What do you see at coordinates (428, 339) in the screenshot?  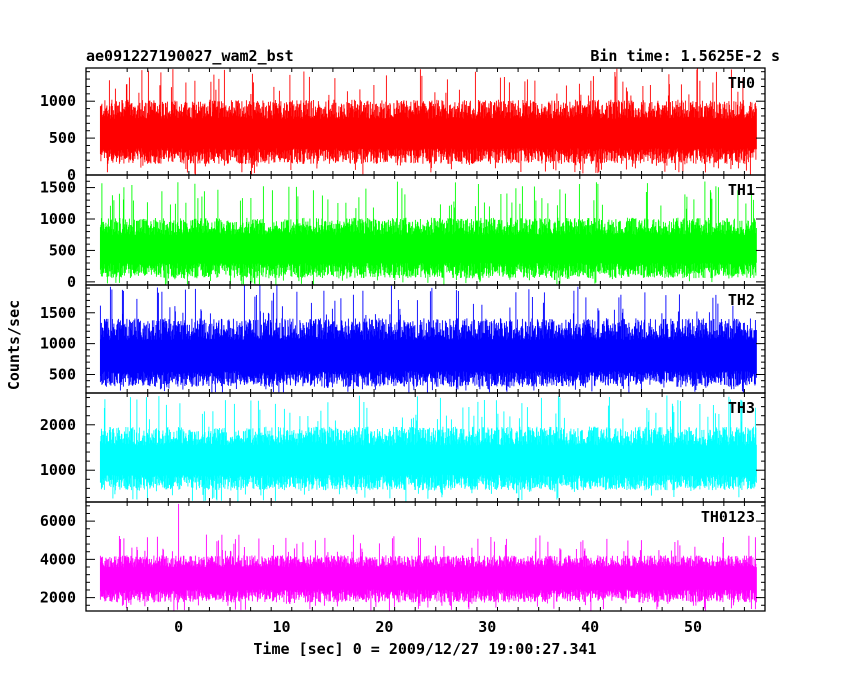 I see `series-th2` at bounding box center [428, 339].